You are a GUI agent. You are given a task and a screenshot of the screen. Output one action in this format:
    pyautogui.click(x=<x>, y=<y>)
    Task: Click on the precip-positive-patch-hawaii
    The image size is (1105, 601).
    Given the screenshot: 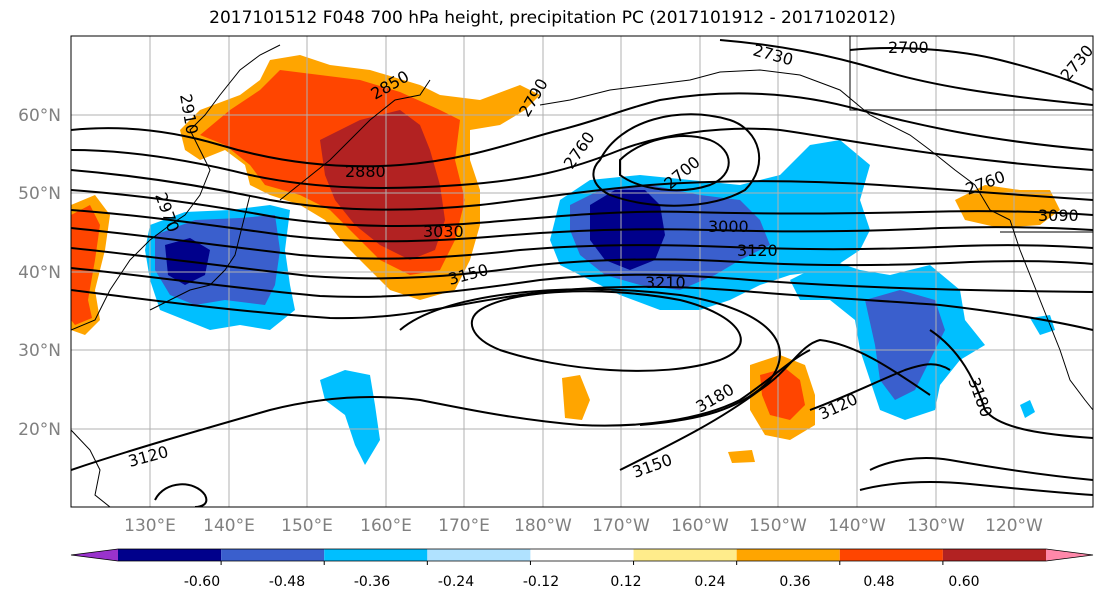 What is the action you would take?
    pyautogui.click(x=741, y=456)
    